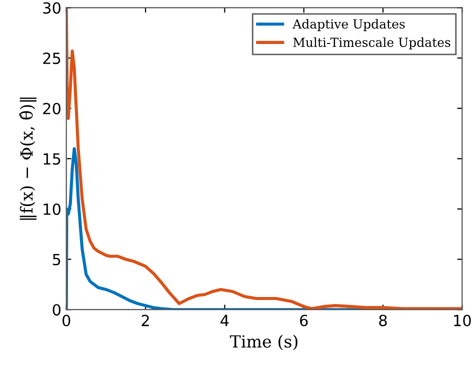 The image size is (474, 387). I want to click on y-tick-label: 25, so click(51, 58).